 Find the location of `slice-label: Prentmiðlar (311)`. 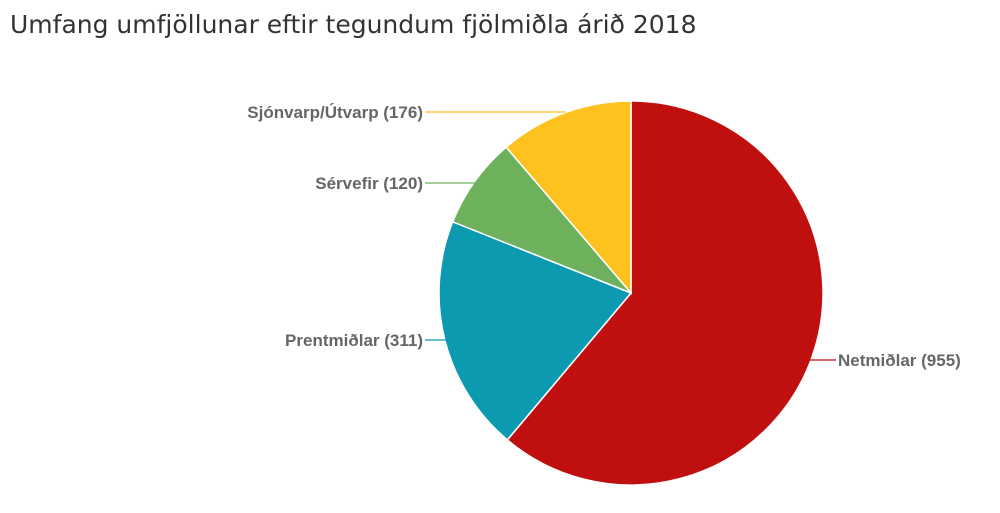

slice-label: Prentmiðlar (311) is located at coordinates (354, 340).